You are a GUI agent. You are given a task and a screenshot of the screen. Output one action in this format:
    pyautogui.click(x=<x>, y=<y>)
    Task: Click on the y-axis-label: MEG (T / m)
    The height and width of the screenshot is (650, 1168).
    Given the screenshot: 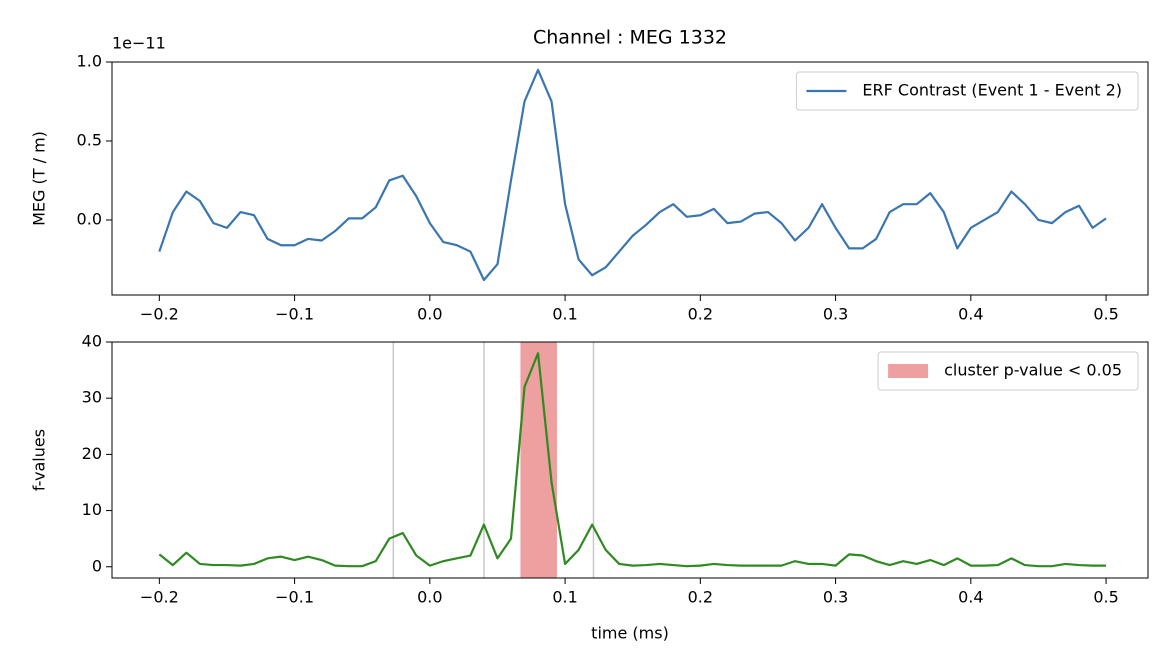 What is the action you would take?
    pyautogui.click(x=39, y=178)
    